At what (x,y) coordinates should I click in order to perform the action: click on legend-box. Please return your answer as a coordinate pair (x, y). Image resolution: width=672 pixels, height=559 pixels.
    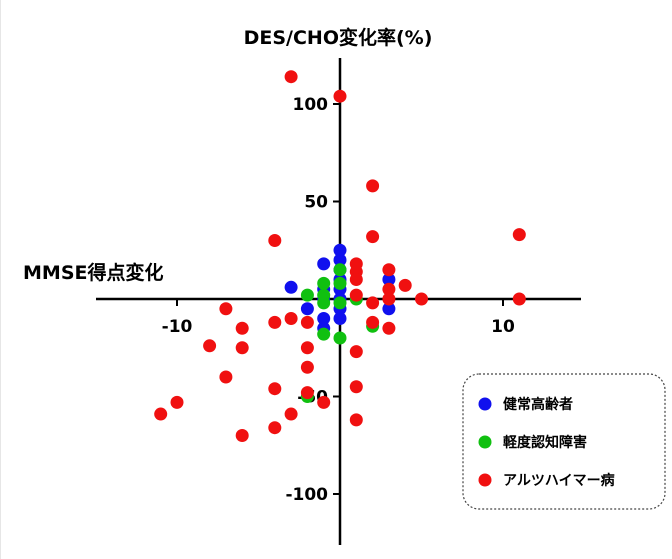
    Looking at the image, I should click on (564, 441).